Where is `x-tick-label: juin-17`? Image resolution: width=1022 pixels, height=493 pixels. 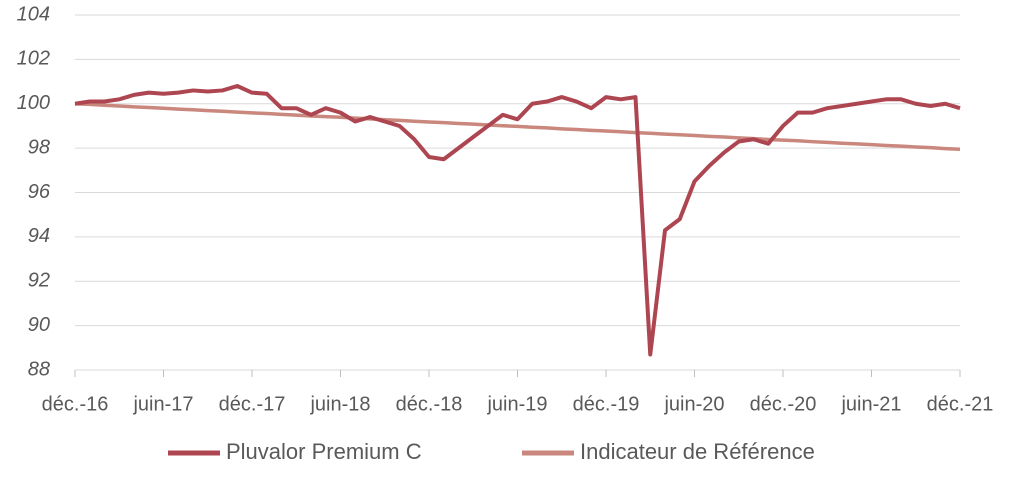 x-tick-label: juin-17 is located at coordinates (162, 404).